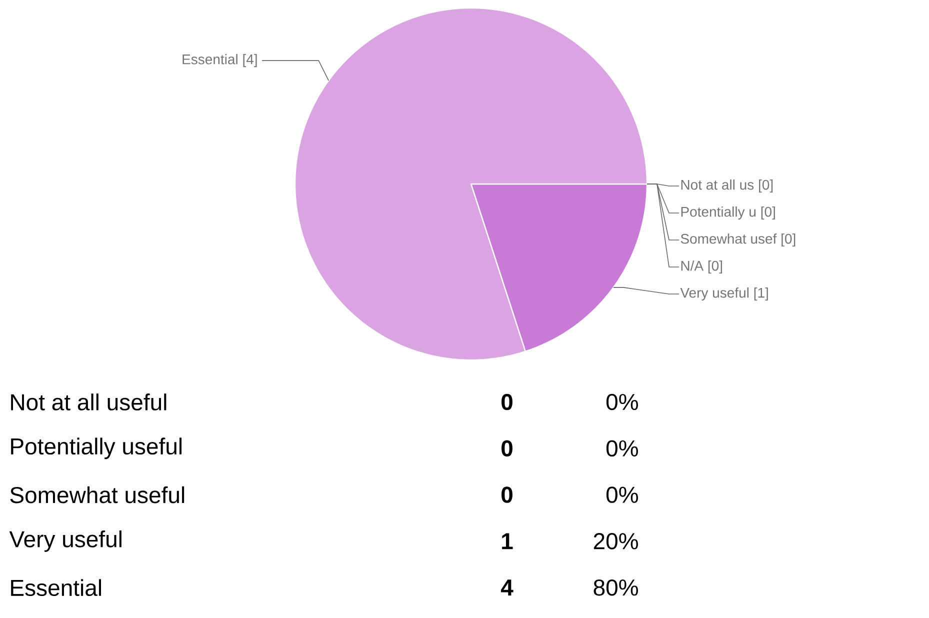 The image size is (929, 618). What do you see at coordinates (88, 402) in the screenshot?
I see `category-label: Not at all useful` at bounding box center [88, 402].